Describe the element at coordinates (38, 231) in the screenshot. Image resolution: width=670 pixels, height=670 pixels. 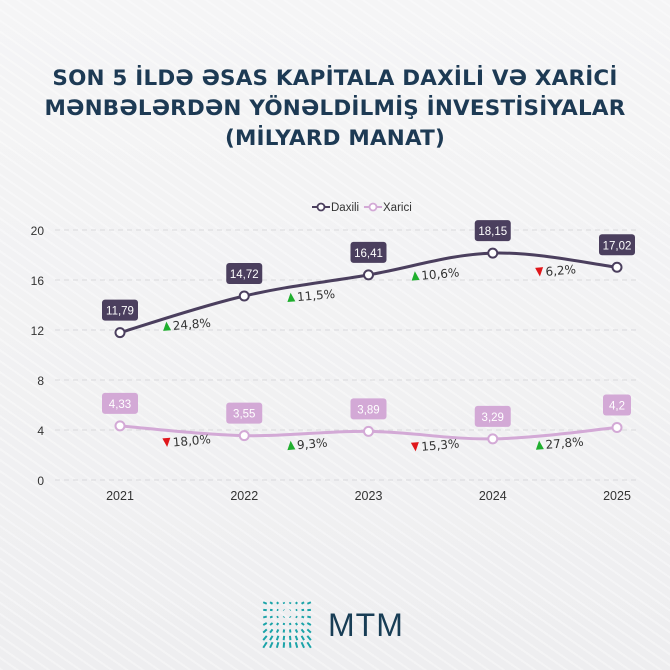
I see `y-tick-label: 20` at that location.